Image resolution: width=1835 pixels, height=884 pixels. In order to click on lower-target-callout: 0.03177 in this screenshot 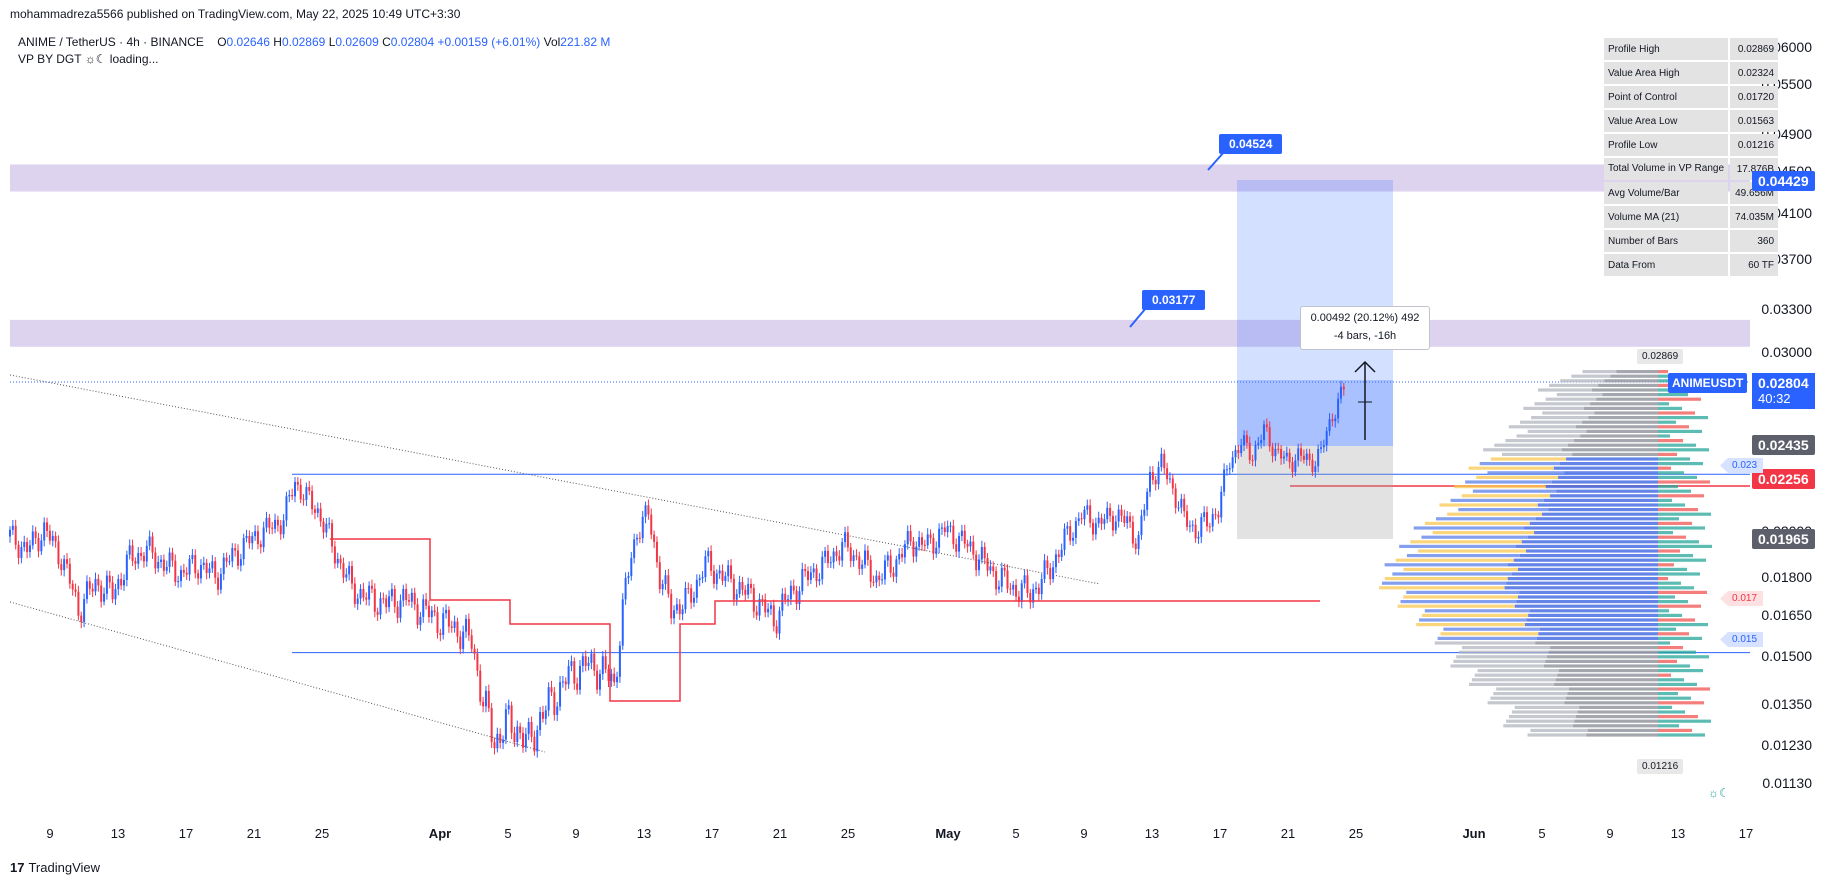, I will do `click(1174, 300)`.